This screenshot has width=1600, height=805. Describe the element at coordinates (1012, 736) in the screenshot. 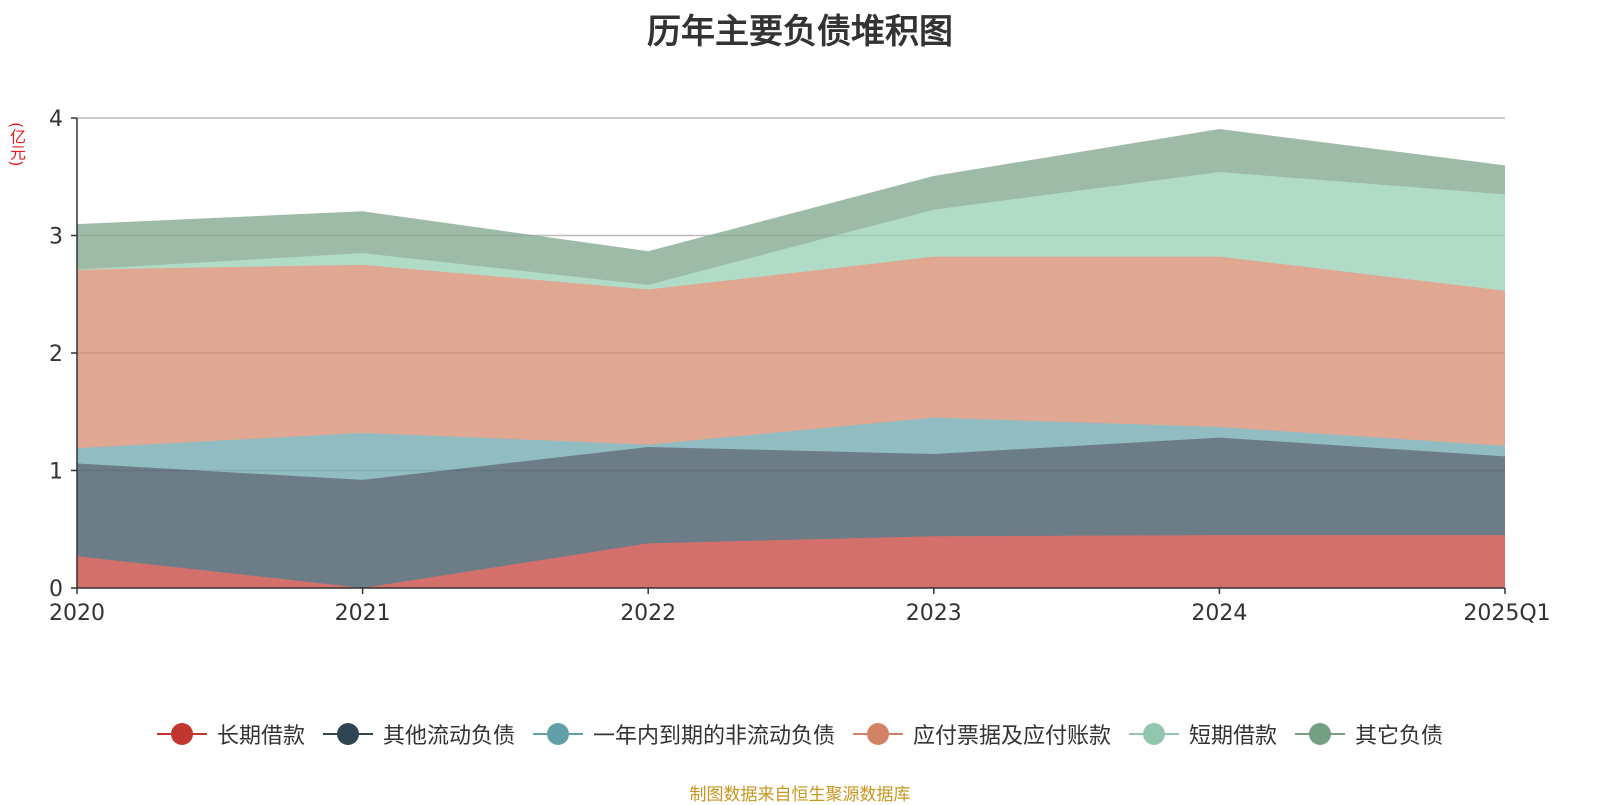

I see `legend-label: 应付票据及应付账款` at that location.